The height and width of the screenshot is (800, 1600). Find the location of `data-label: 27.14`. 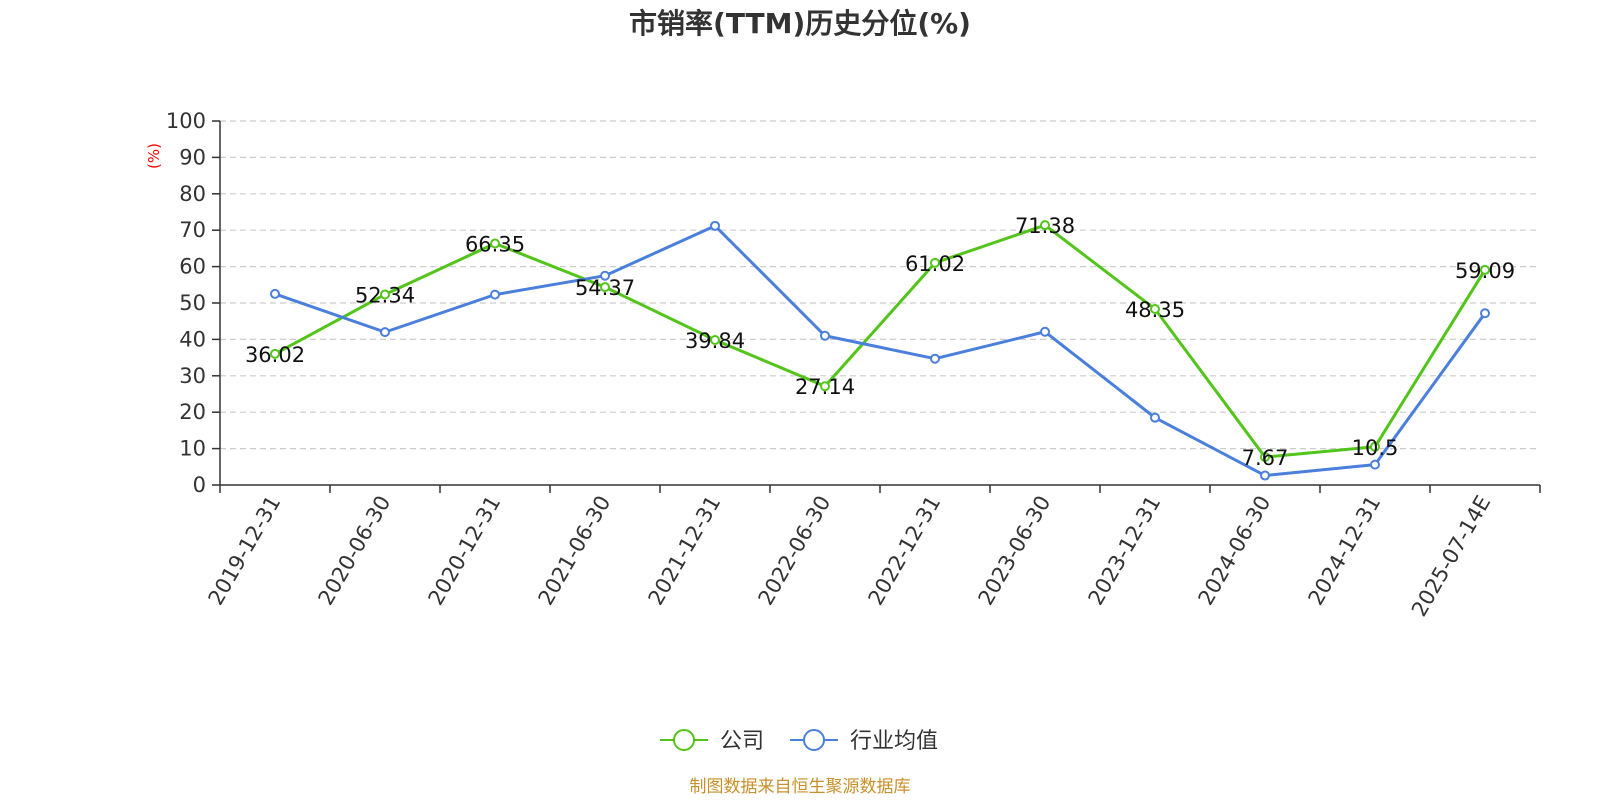

data-label: 27.14 is located at coordinates (825, 387).